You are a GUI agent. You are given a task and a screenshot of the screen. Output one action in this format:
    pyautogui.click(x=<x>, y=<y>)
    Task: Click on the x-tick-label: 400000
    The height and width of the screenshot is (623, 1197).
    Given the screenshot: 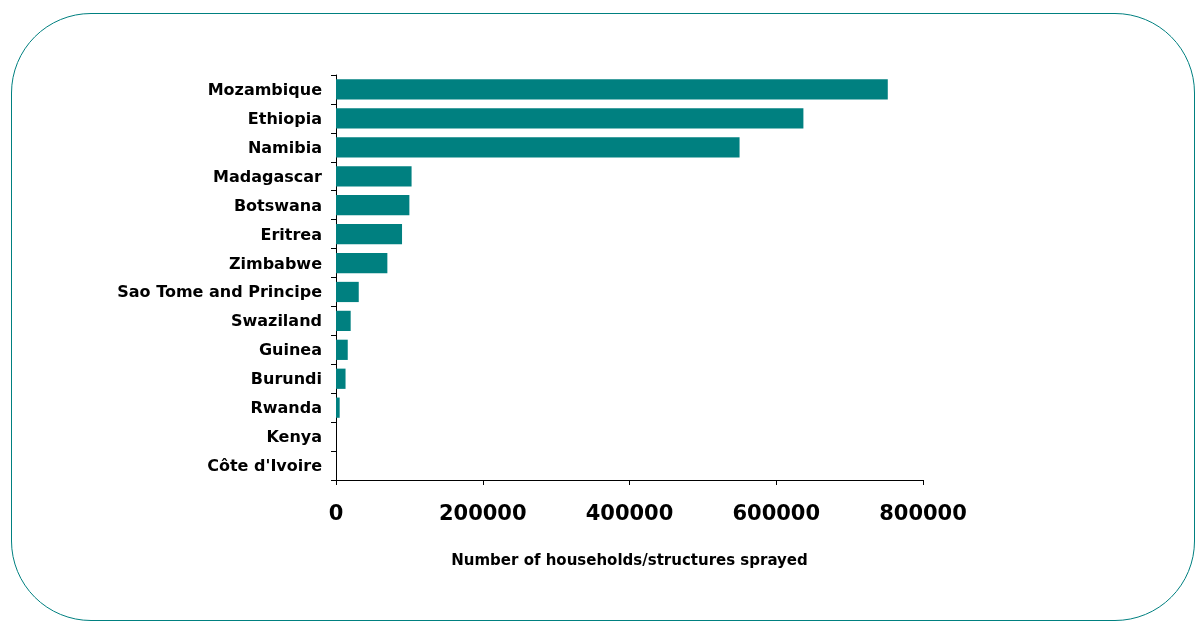 What is the action you would take?
    pyautogui.click(x=629, y=512)
    